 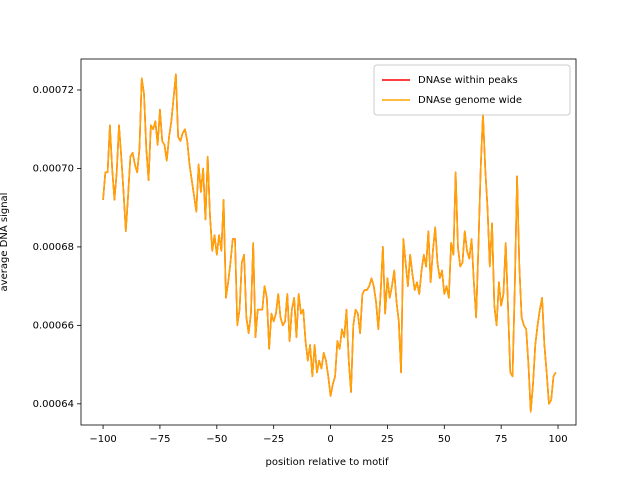 What do you see at coordinates (470, 100) in the screenshot?
I see `legend-label: DNAse genome wide` at bounding box center [470, 100].